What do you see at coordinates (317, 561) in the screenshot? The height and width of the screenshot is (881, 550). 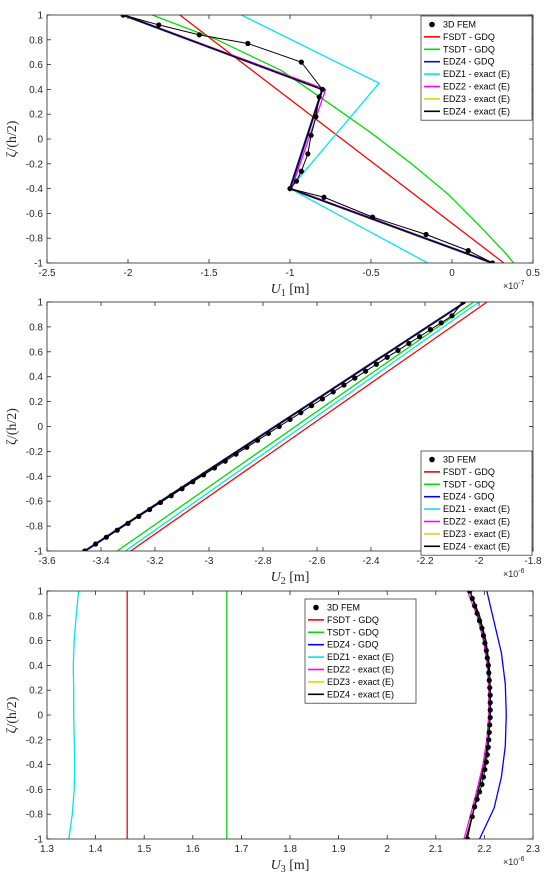 I see `x-tick-label: -2.6` at bounding box center [317, 561].